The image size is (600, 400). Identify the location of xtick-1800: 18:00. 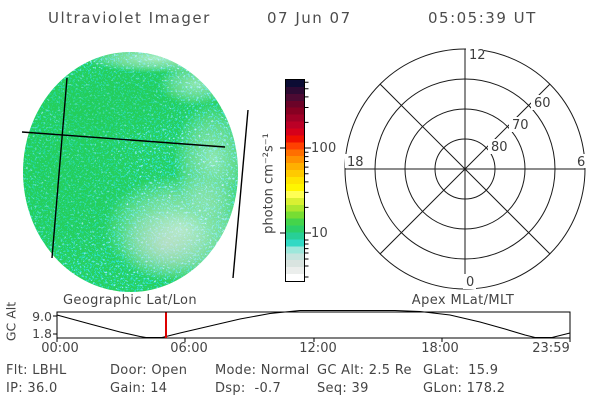
(440, 348).